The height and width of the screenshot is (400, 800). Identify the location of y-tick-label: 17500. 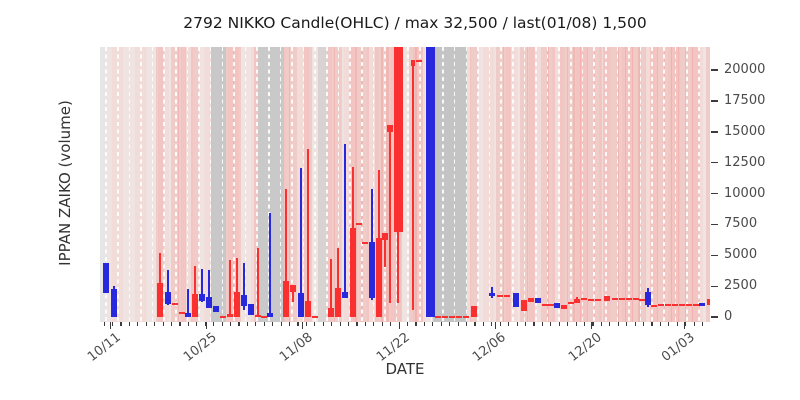
(745, 100).